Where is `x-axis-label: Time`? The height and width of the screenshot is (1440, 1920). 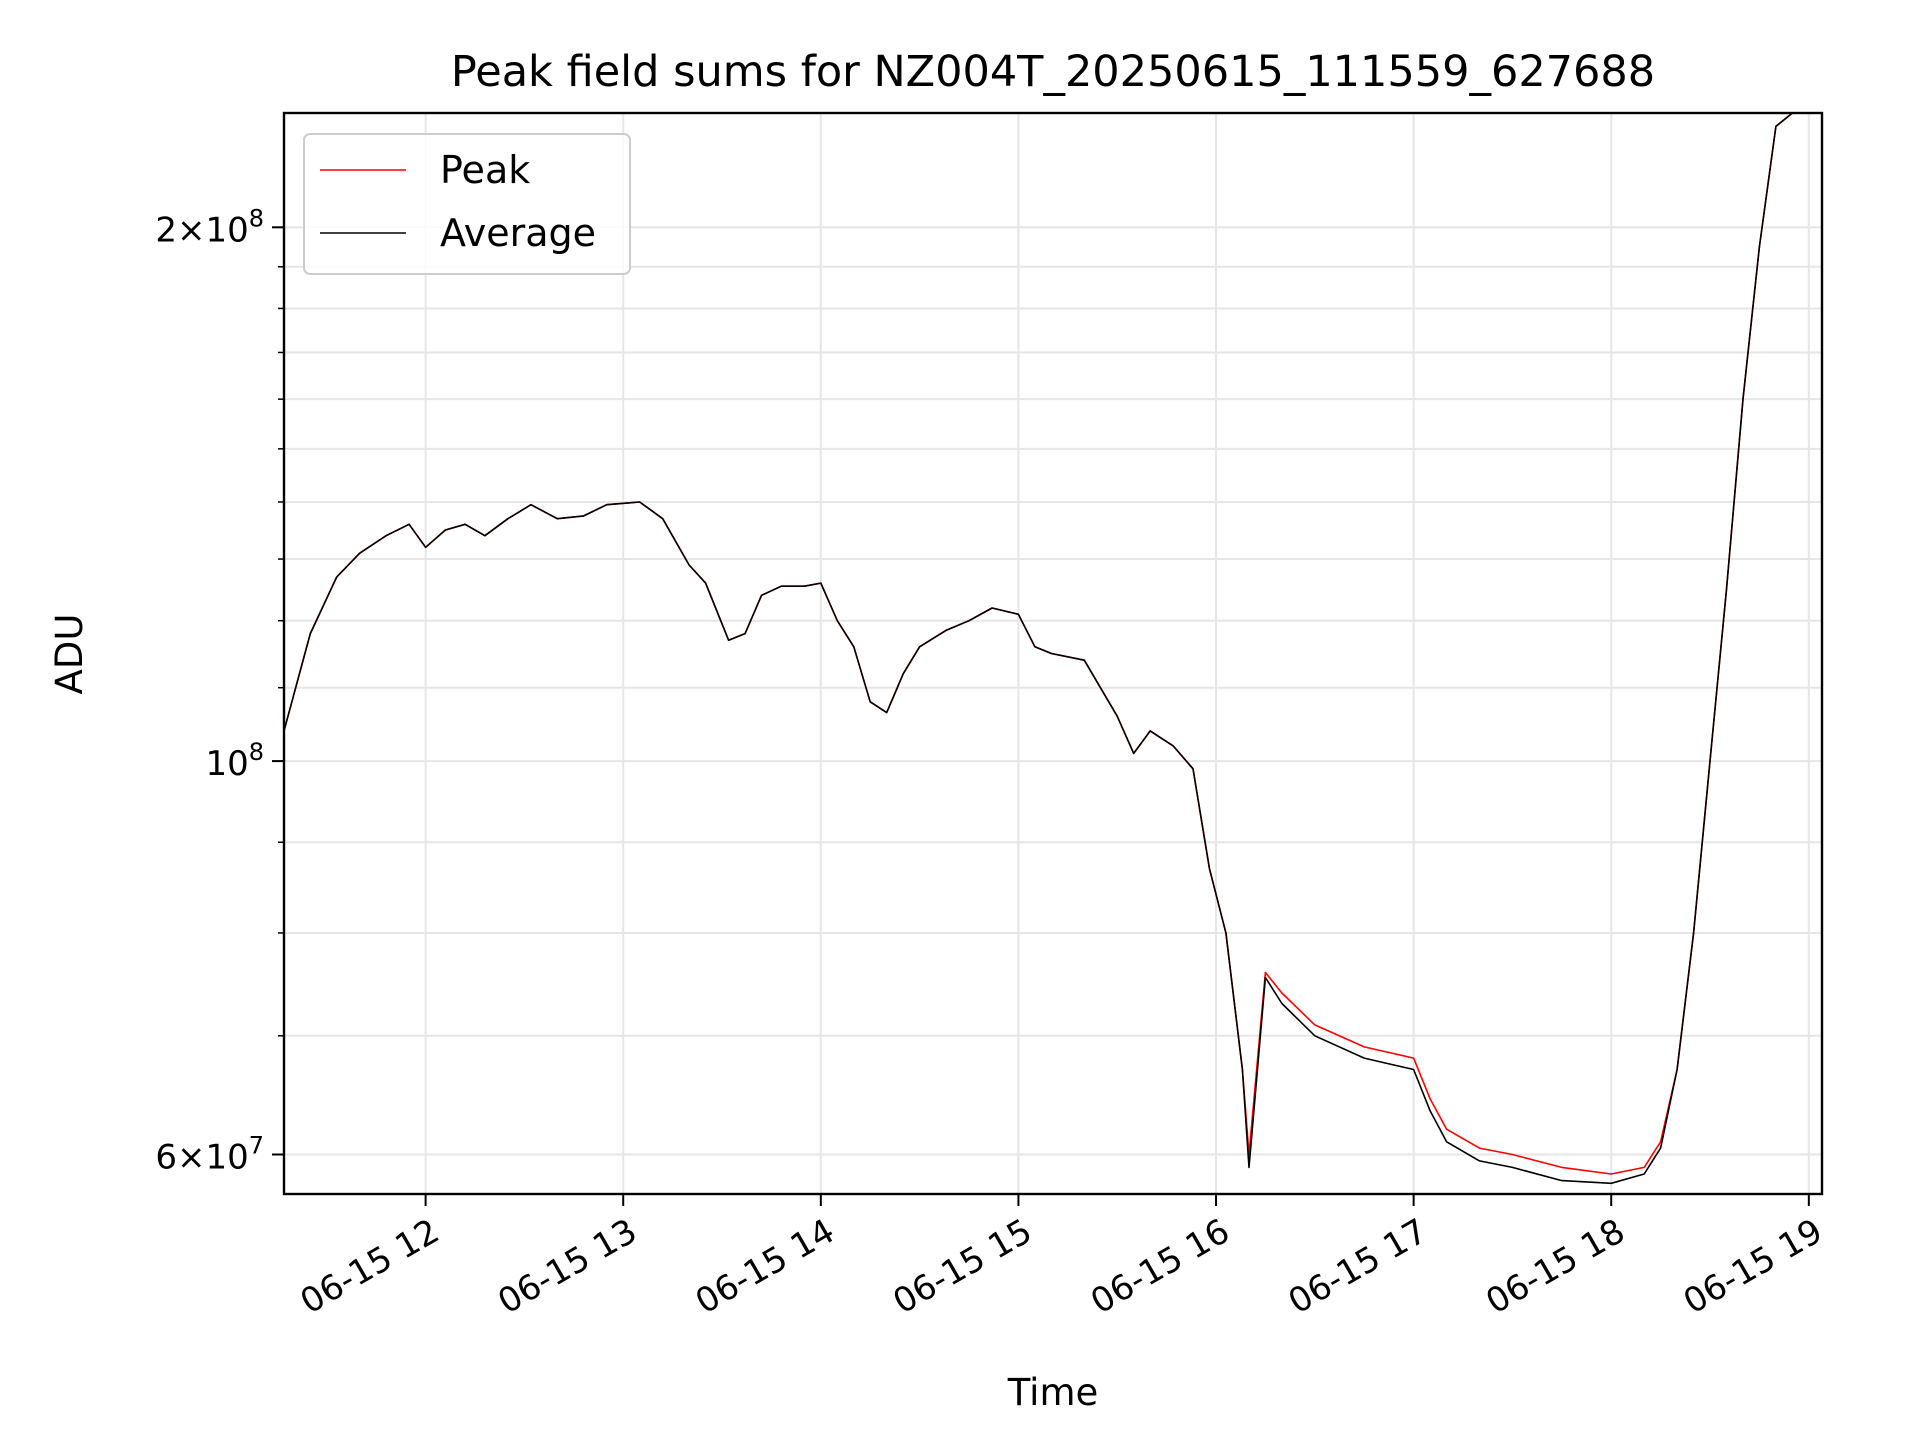
x-axis-label: Time is located at coordinates (1053, 1392).